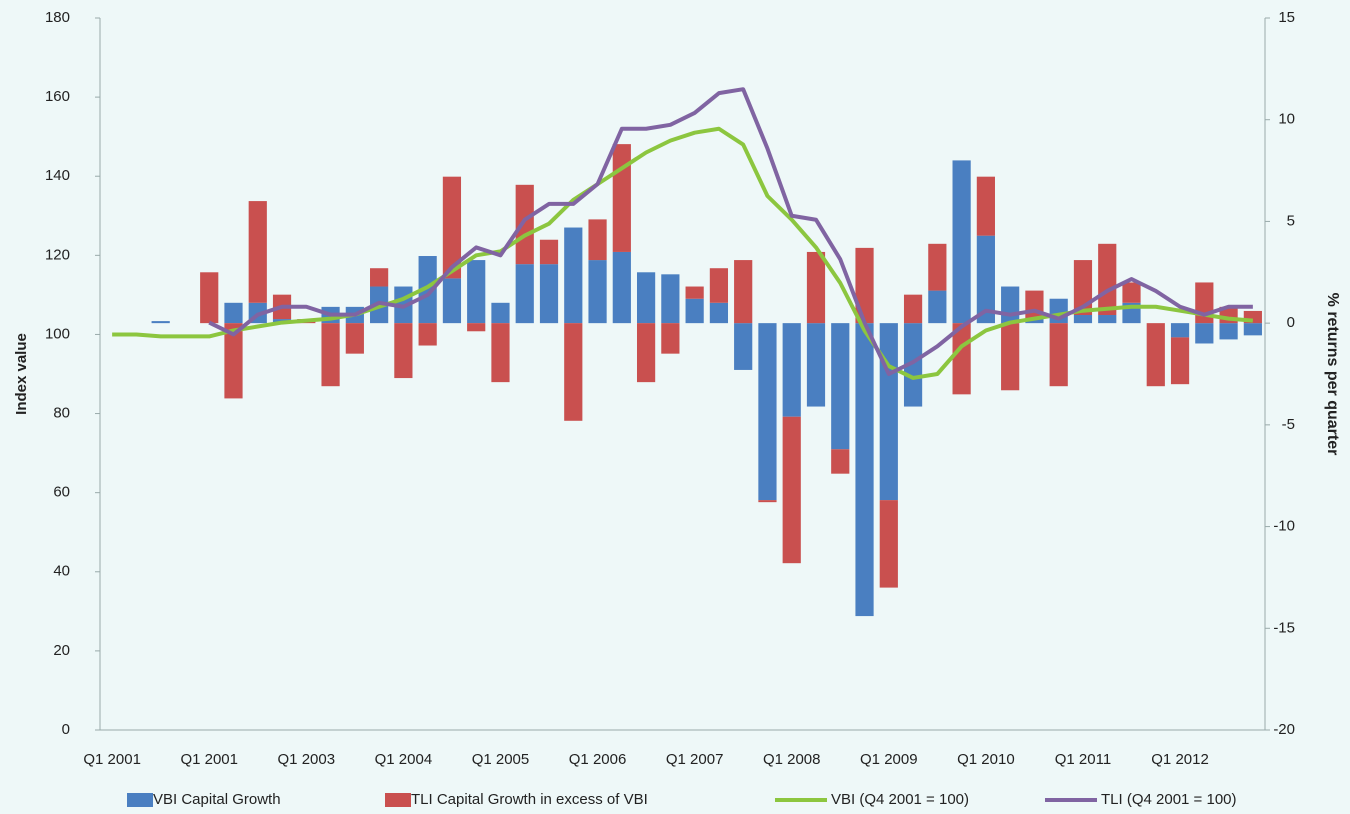 Image resolution: width=1350 pixels, height=814 pixels. Describe the element at coordinates (1180, 759) in the screenshot. I see `x-tick-label: Q1 2012` at that location.